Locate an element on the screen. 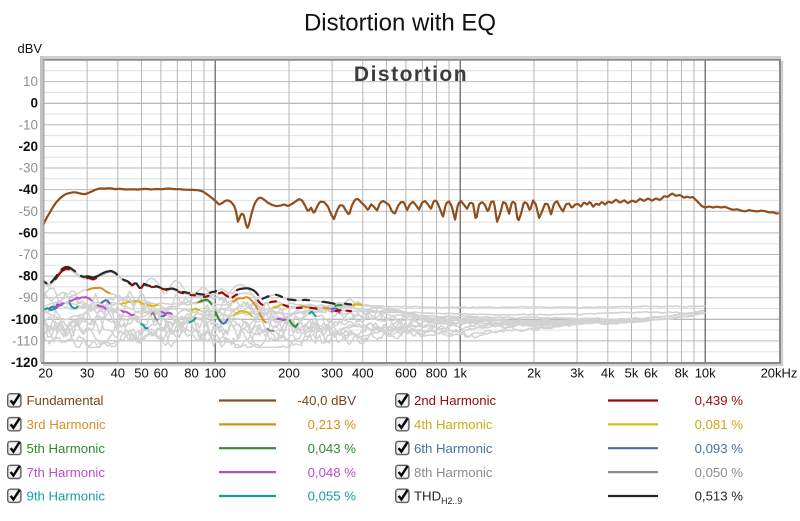 The image size is (800, 521). svg-text: 5th Harmonic is located at coordinates (66, 448).